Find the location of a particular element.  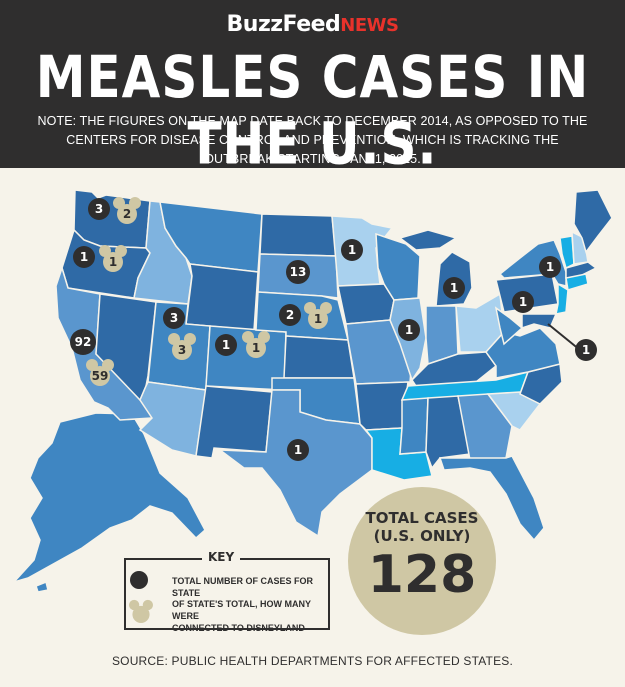

marker-colorado-total: 1 is located at coordinates (226, 345).